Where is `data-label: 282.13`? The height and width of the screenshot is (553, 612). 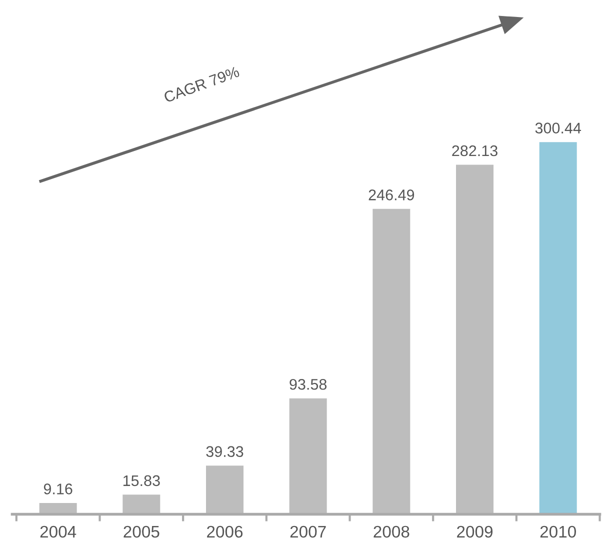
data-label: 282.13 is located at coordinates (475, 150).